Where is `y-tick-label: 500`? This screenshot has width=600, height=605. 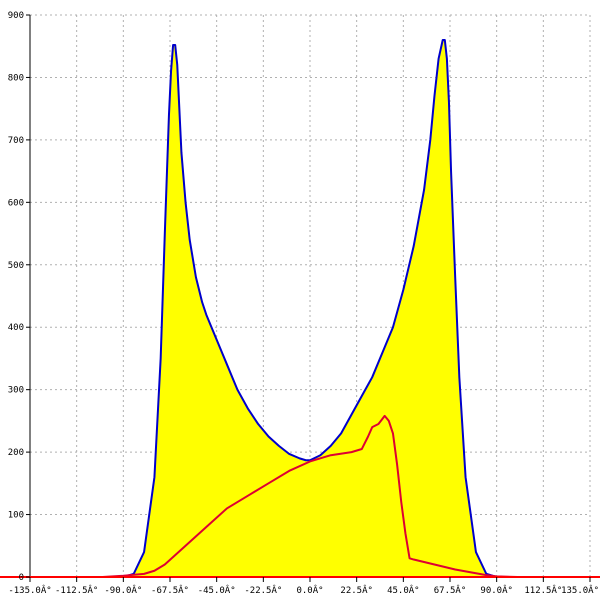
y-tick-label: 500 is located at coordinates (16, 266).